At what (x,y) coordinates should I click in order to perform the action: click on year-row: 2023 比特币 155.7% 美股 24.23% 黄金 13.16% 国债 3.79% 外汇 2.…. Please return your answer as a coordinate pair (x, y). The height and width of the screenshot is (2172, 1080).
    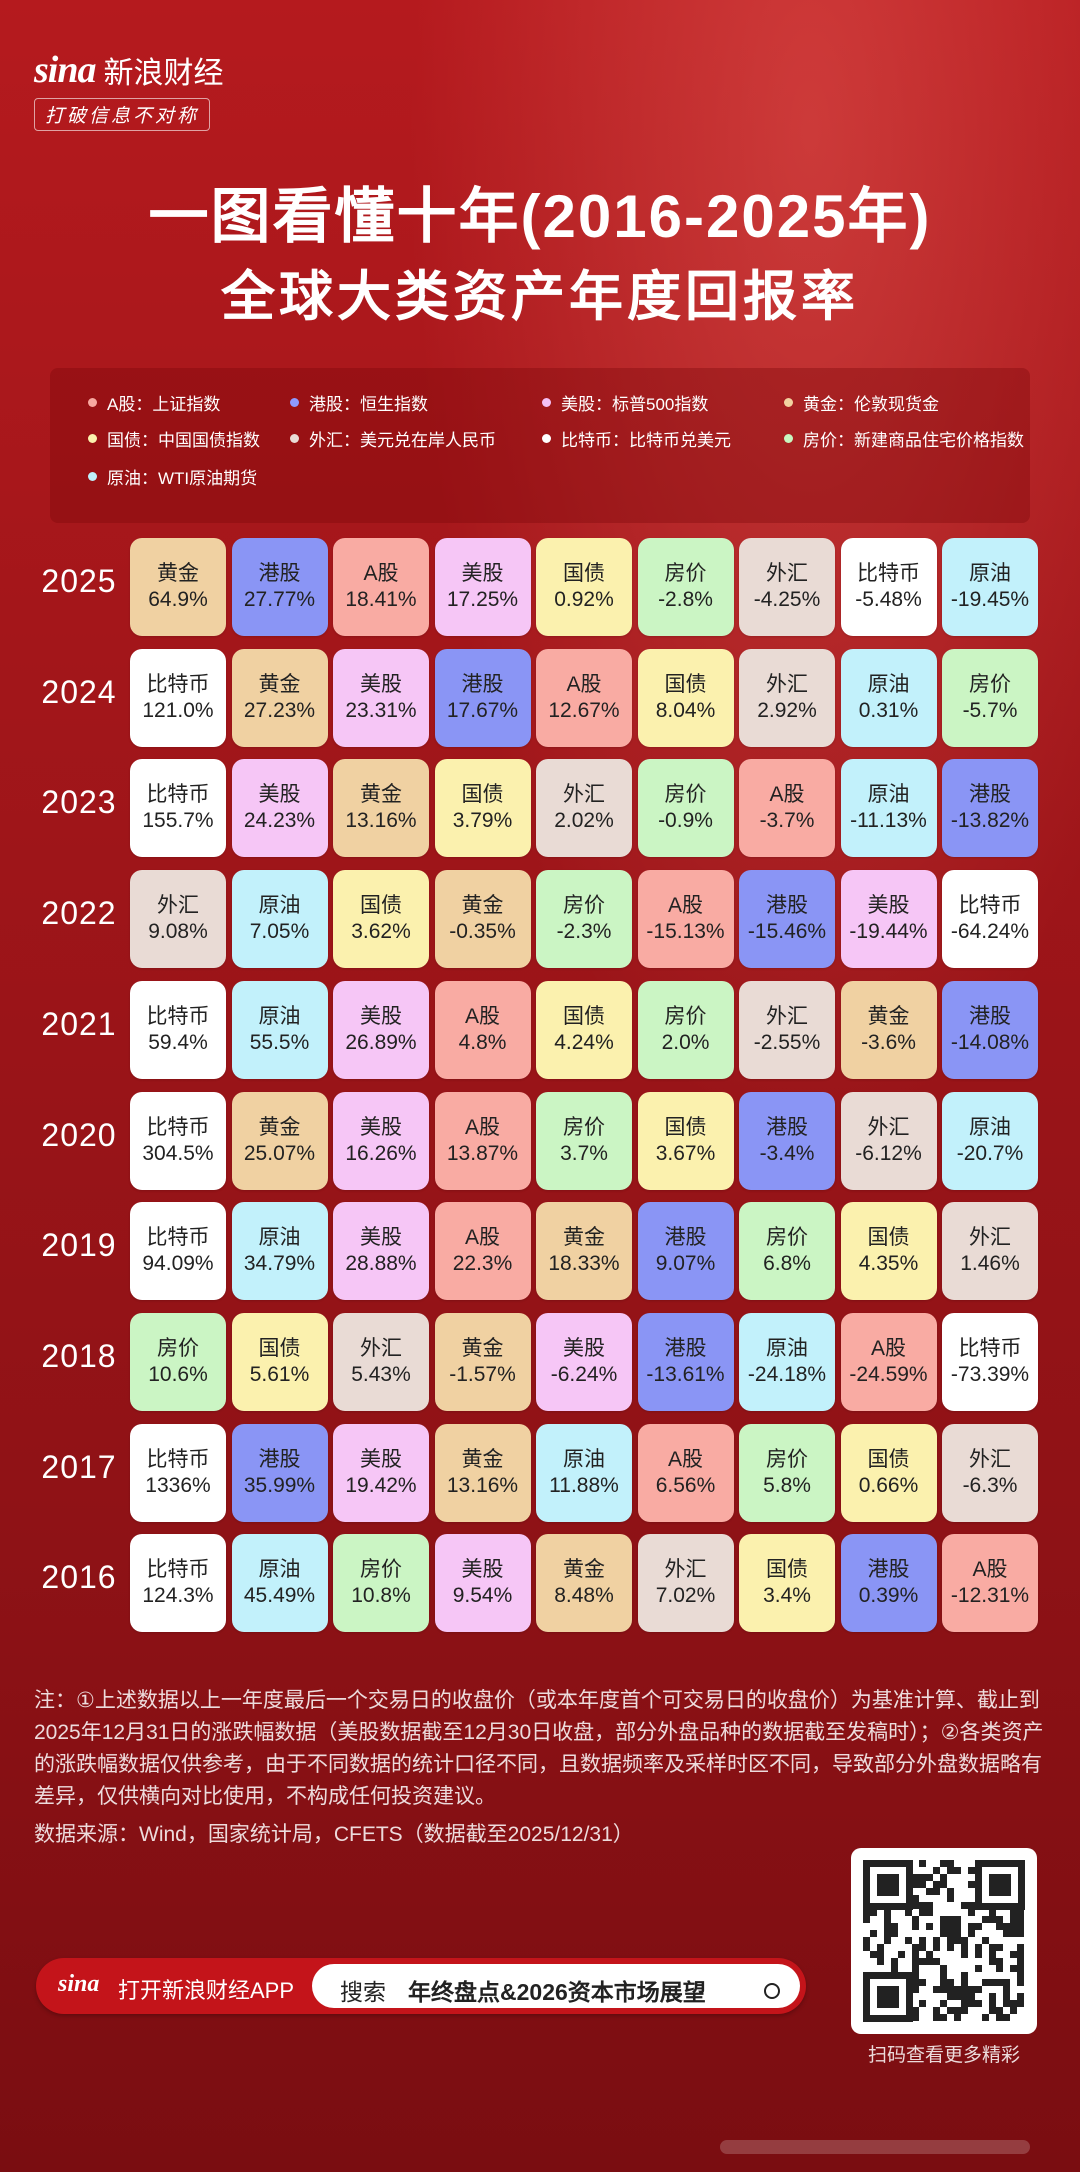
    Looking at the image, I should click on (541, 809).